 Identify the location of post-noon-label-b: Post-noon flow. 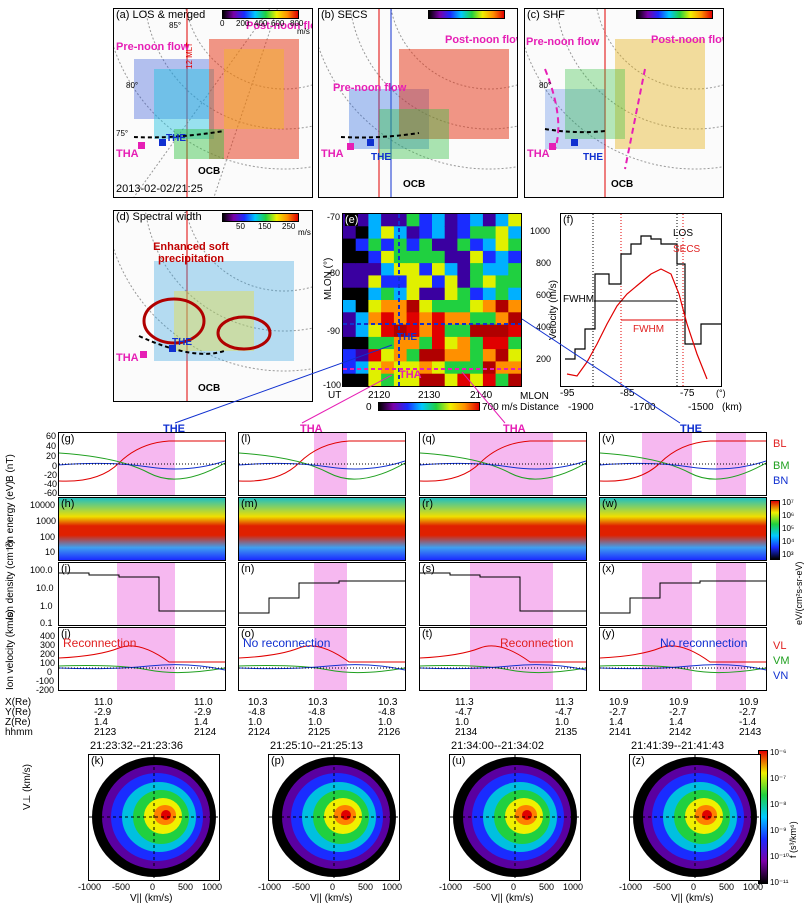
(481, 40).